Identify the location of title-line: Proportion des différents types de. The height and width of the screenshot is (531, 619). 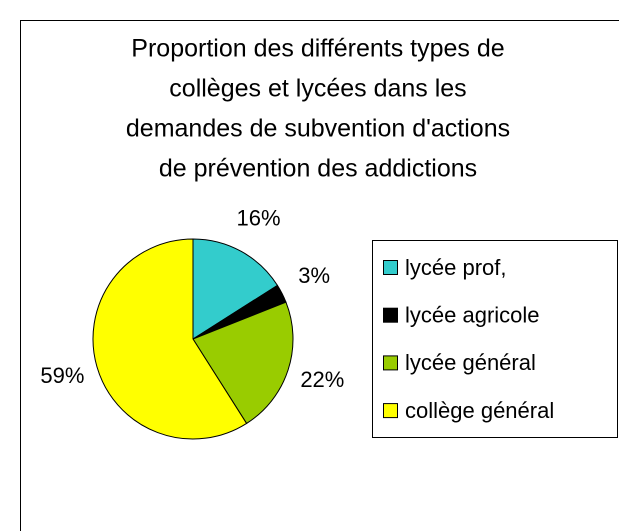
(317, 49).